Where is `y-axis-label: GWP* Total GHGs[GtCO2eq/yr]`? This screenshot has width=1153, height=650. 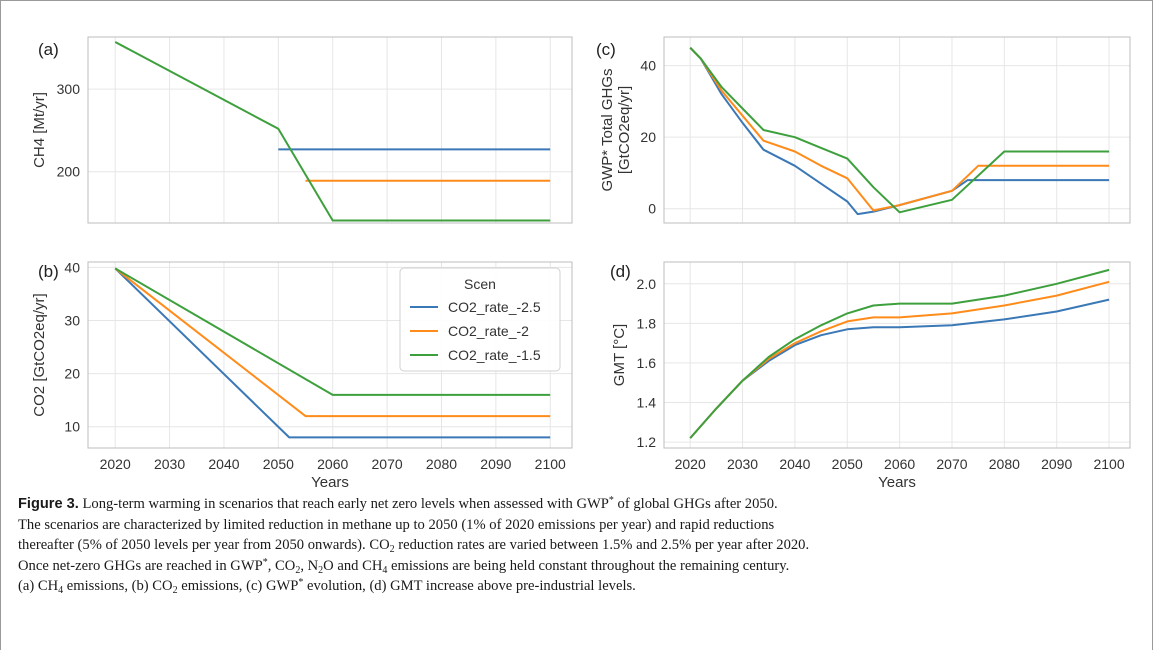
y-axis-label: GWP* Total GHGs[GtCO2eq/yr] is located at coordinates (616, 129).